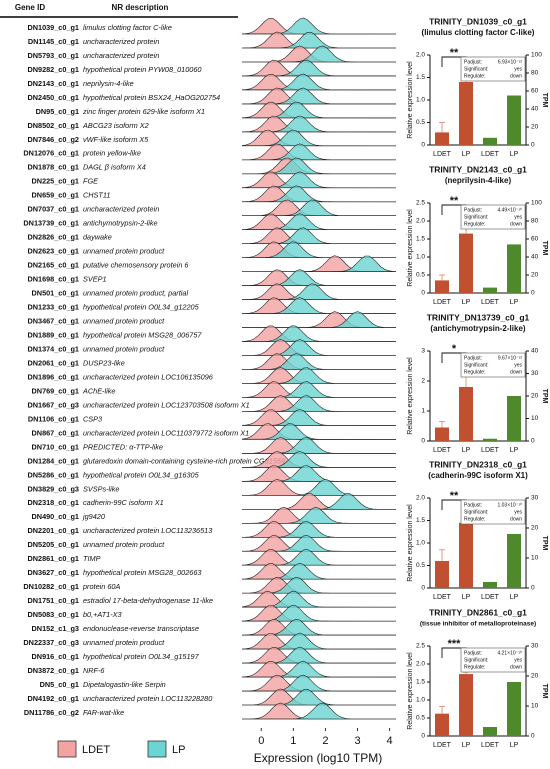 This screenshot has height=769, width=550. I want to click on gene-description: Dipetalogastin-like Serpin, so click(124, 684).